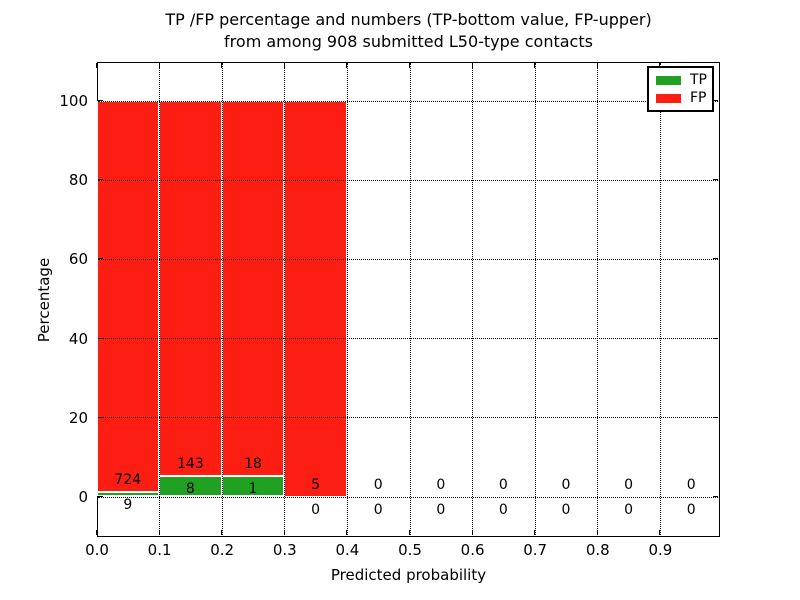  What do you see at coordinates (284, 550) in the screenshot?
I see `x-tick-label: 0.3` at bounding box center [284, 550].